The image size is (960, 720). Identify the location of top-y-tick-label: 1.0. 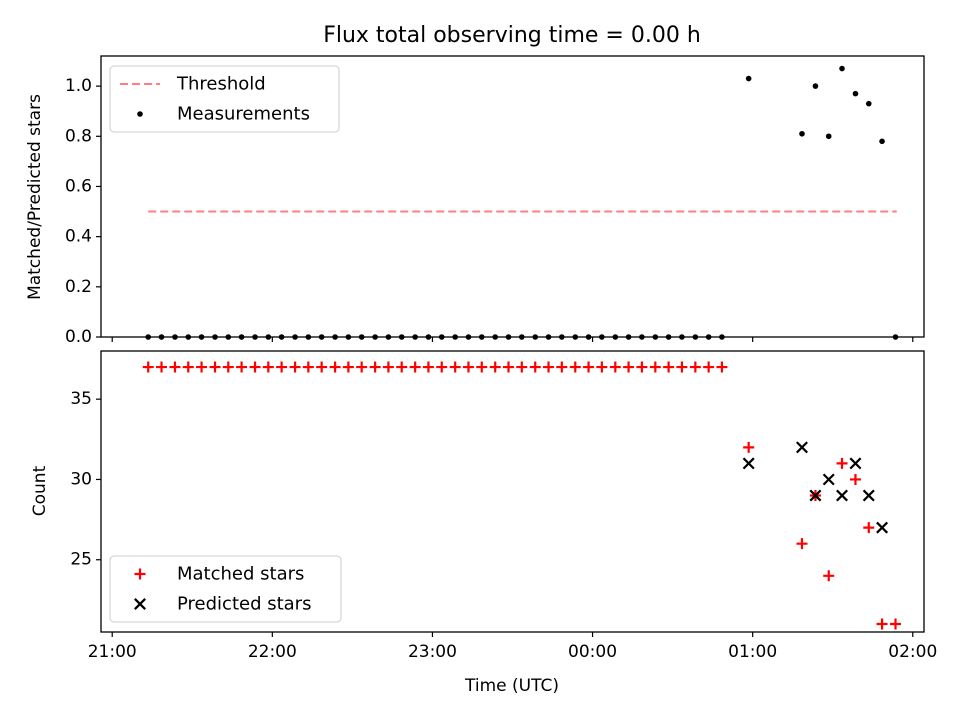
(78, 86).